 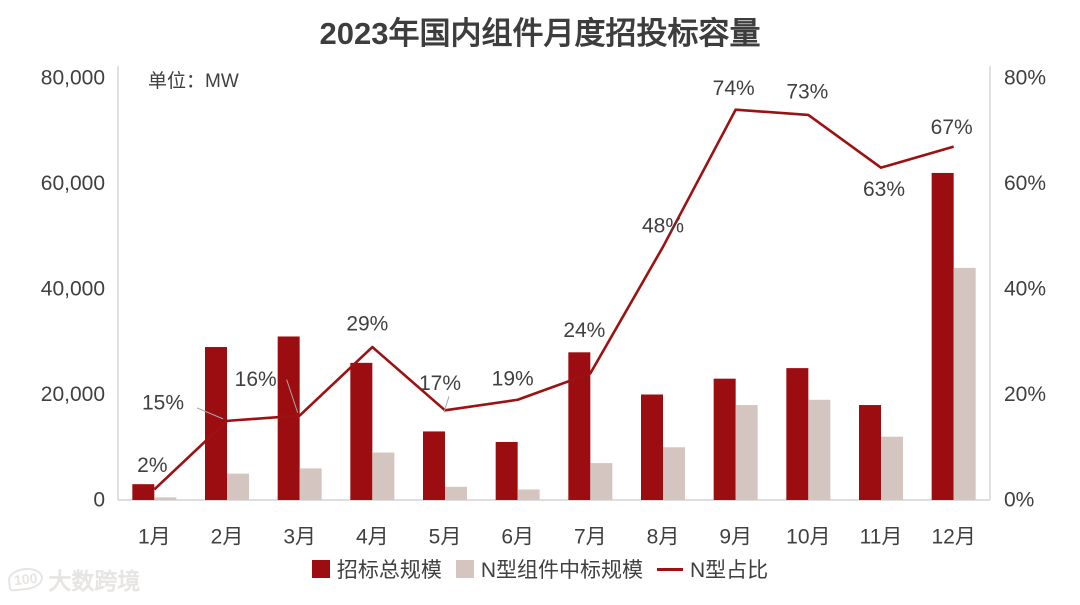 I want to click on legend-label-bid-total: 招标总规模, so click(x=389, y=570).